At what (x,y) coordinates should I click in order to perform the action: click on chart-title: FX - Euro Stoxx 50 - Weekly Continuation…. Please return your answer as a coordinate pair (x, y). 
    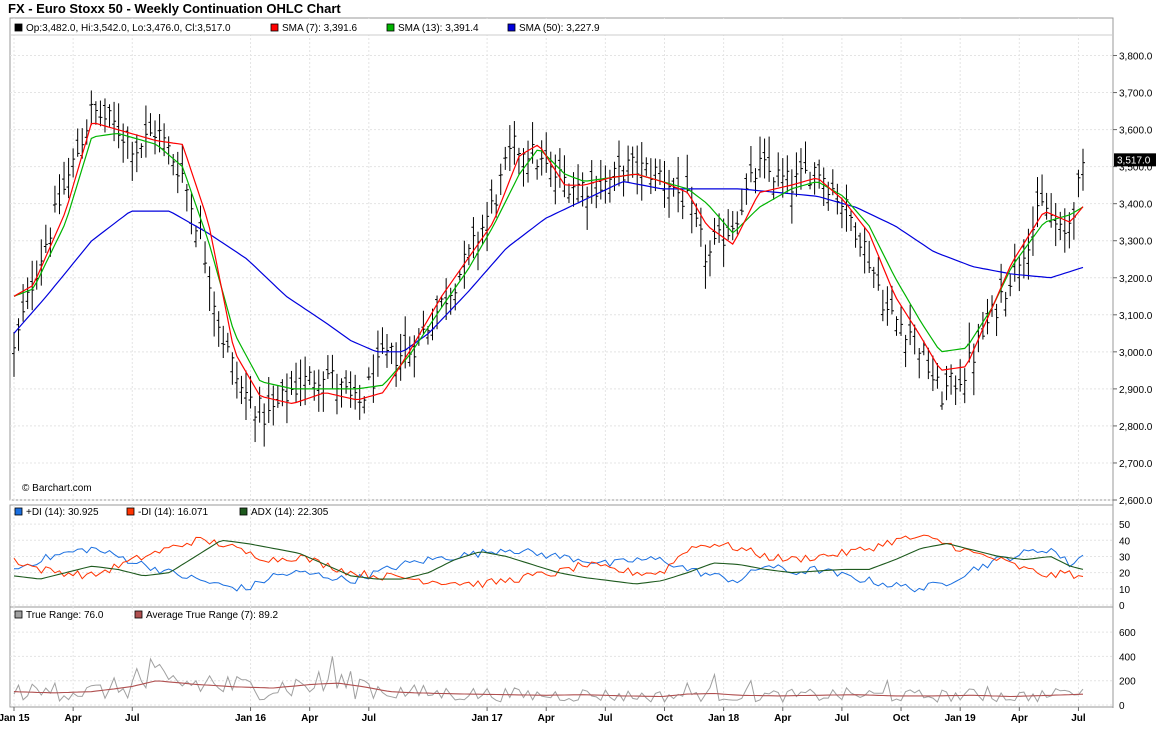
    Looking at the image, I should click on (174, 8).